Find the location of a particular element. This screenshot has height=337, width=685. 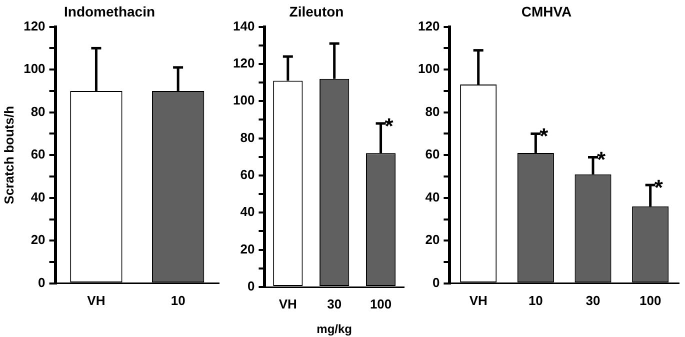

chart-title: Indomethacin is located at coordinates (110, 11).